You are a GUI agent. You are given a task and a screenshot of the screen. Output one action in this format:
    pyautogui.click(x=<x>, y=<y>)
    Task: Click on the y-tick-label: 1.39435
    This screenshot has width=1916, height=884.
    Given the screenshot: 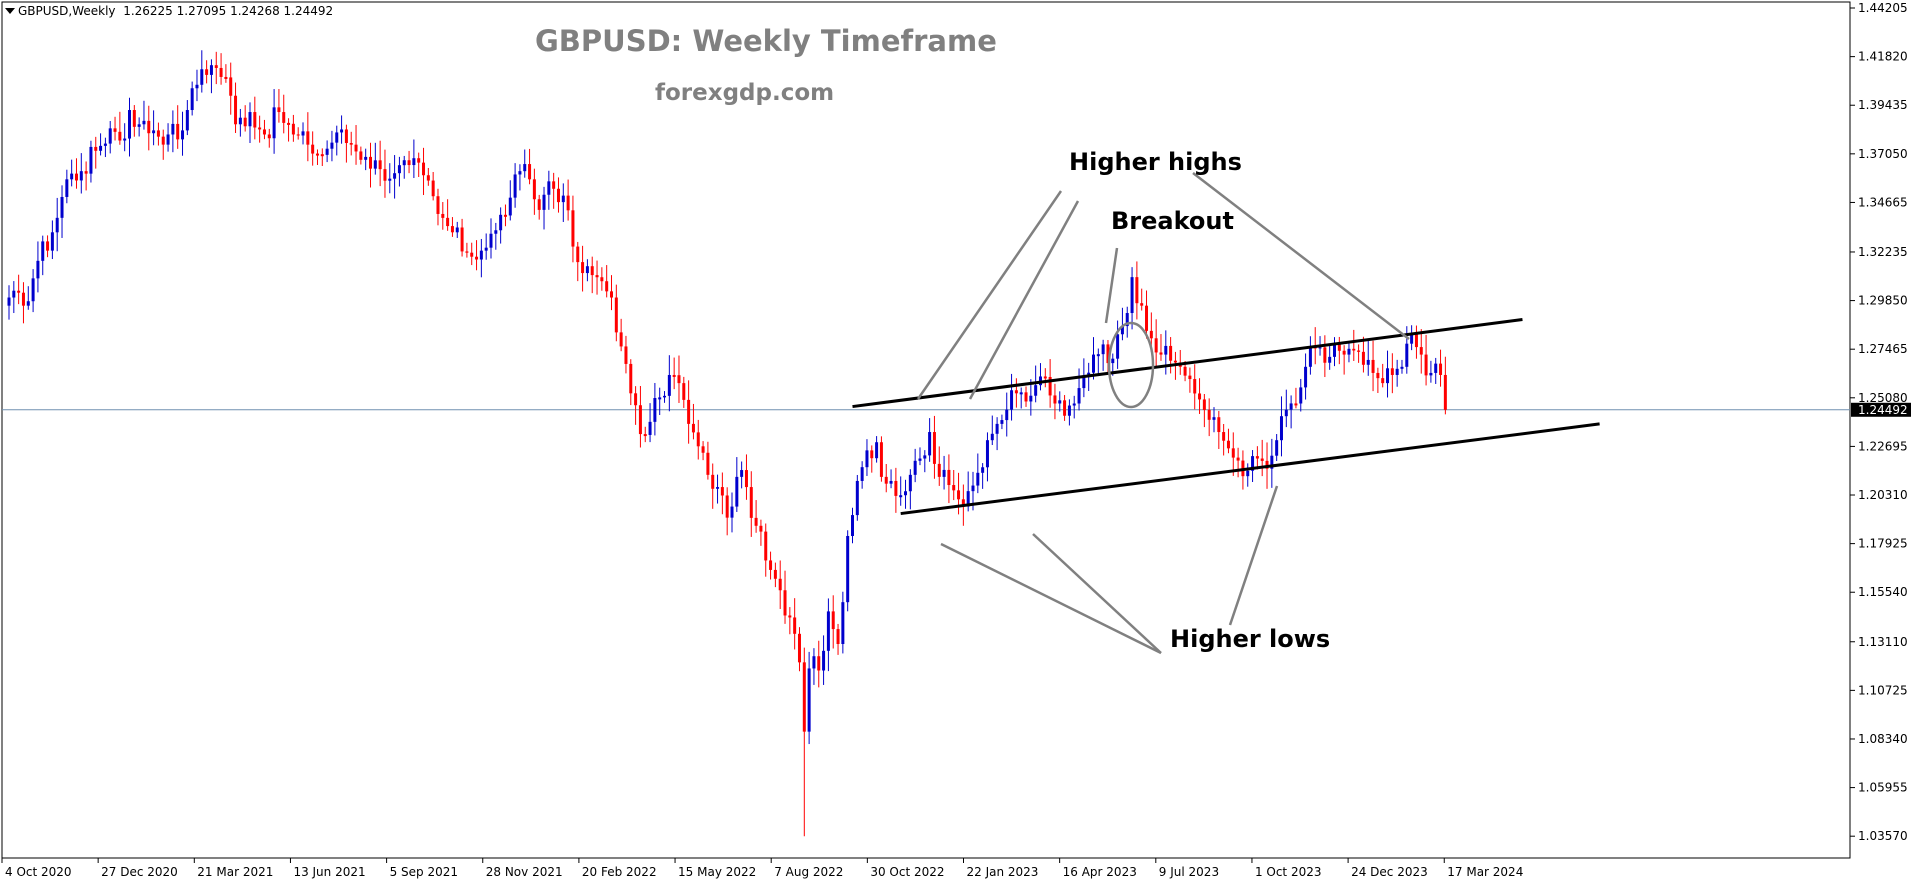 What is the action you would take?
    pyautogui.click(x=1883, y=105)
    